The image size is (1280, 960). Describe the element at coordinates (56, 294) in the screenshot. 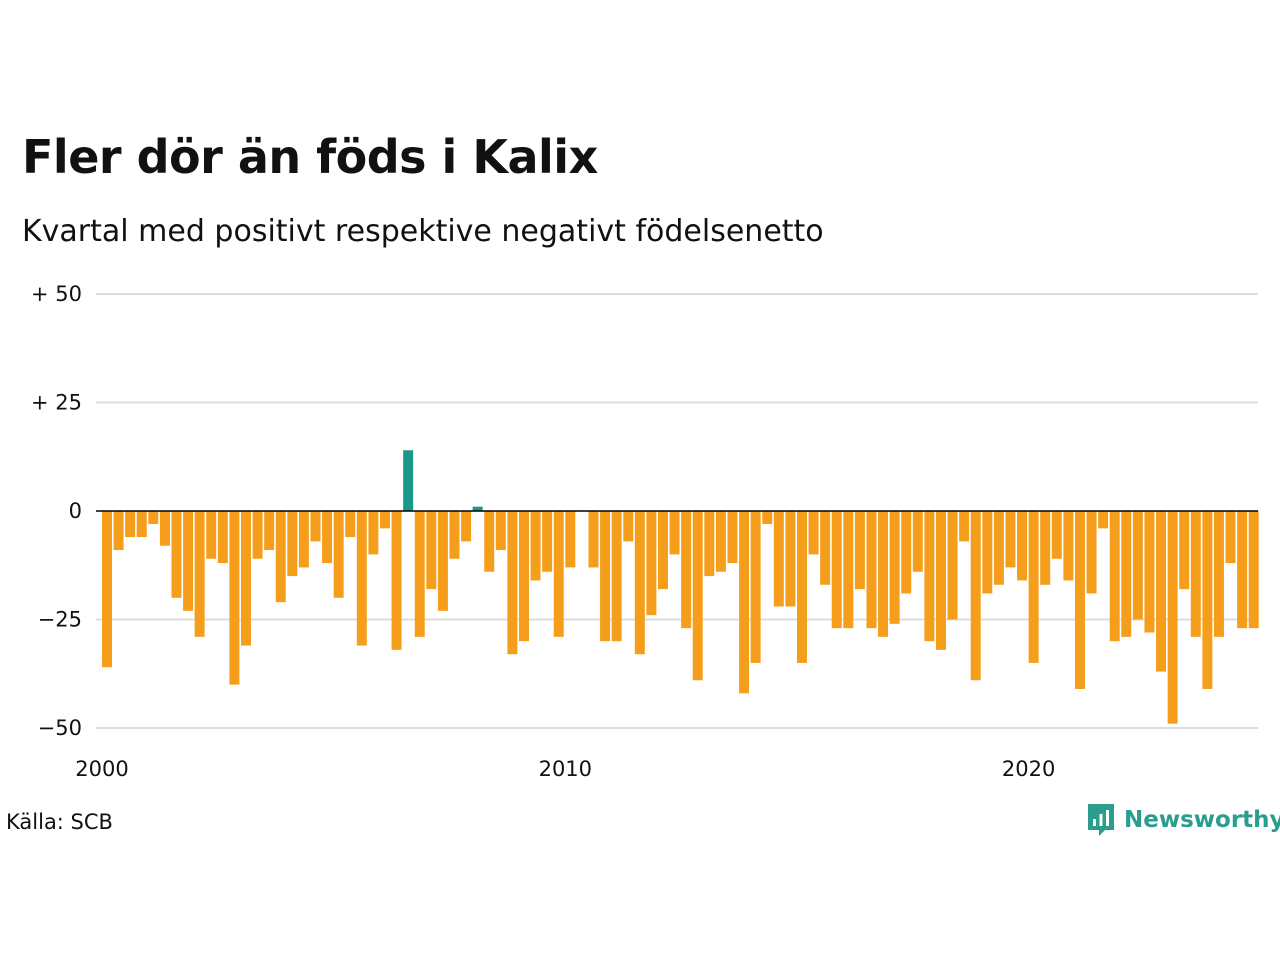

I see `y-tick-label: + 50` at that location.